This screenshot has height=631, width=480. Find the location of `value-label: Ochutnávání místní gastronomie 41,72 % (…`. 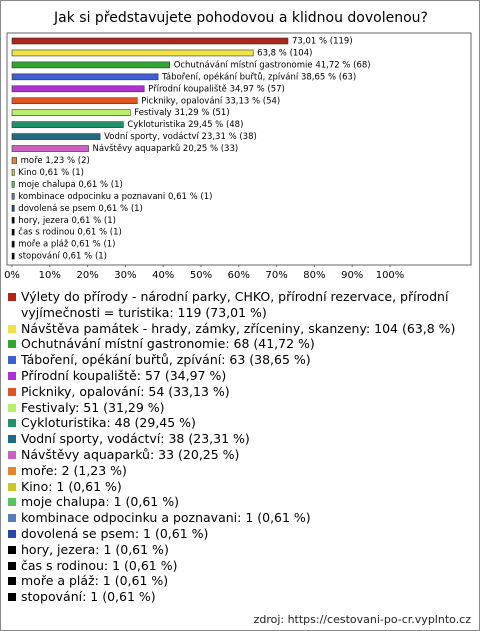

value-label: Ochutnávání místní gastronomie 41,72 % (… is located at coordinates (272, 65).